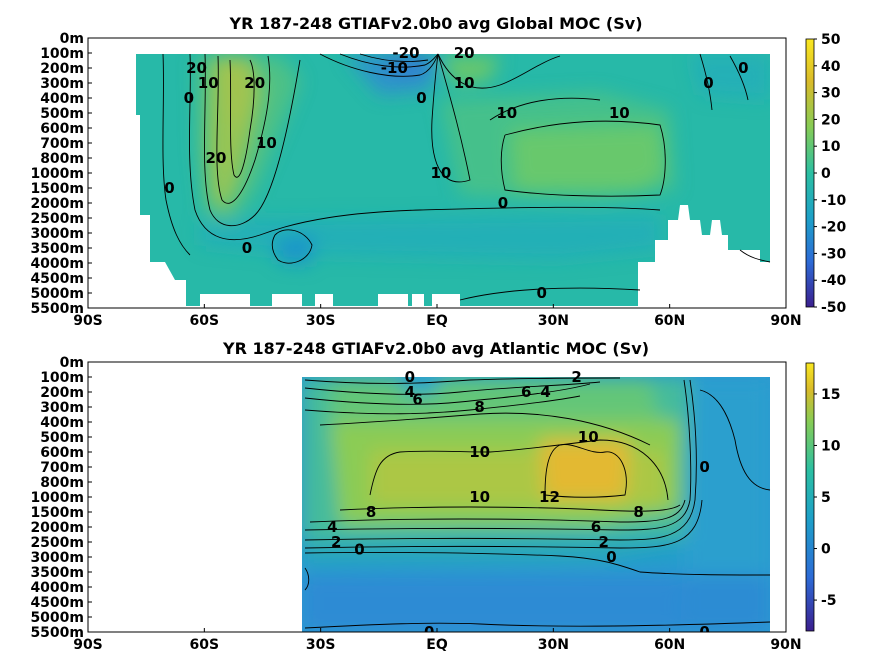  Describe the element at coordinates (336, 542) in the screenshot. I see `contour-label: 2` at that location.